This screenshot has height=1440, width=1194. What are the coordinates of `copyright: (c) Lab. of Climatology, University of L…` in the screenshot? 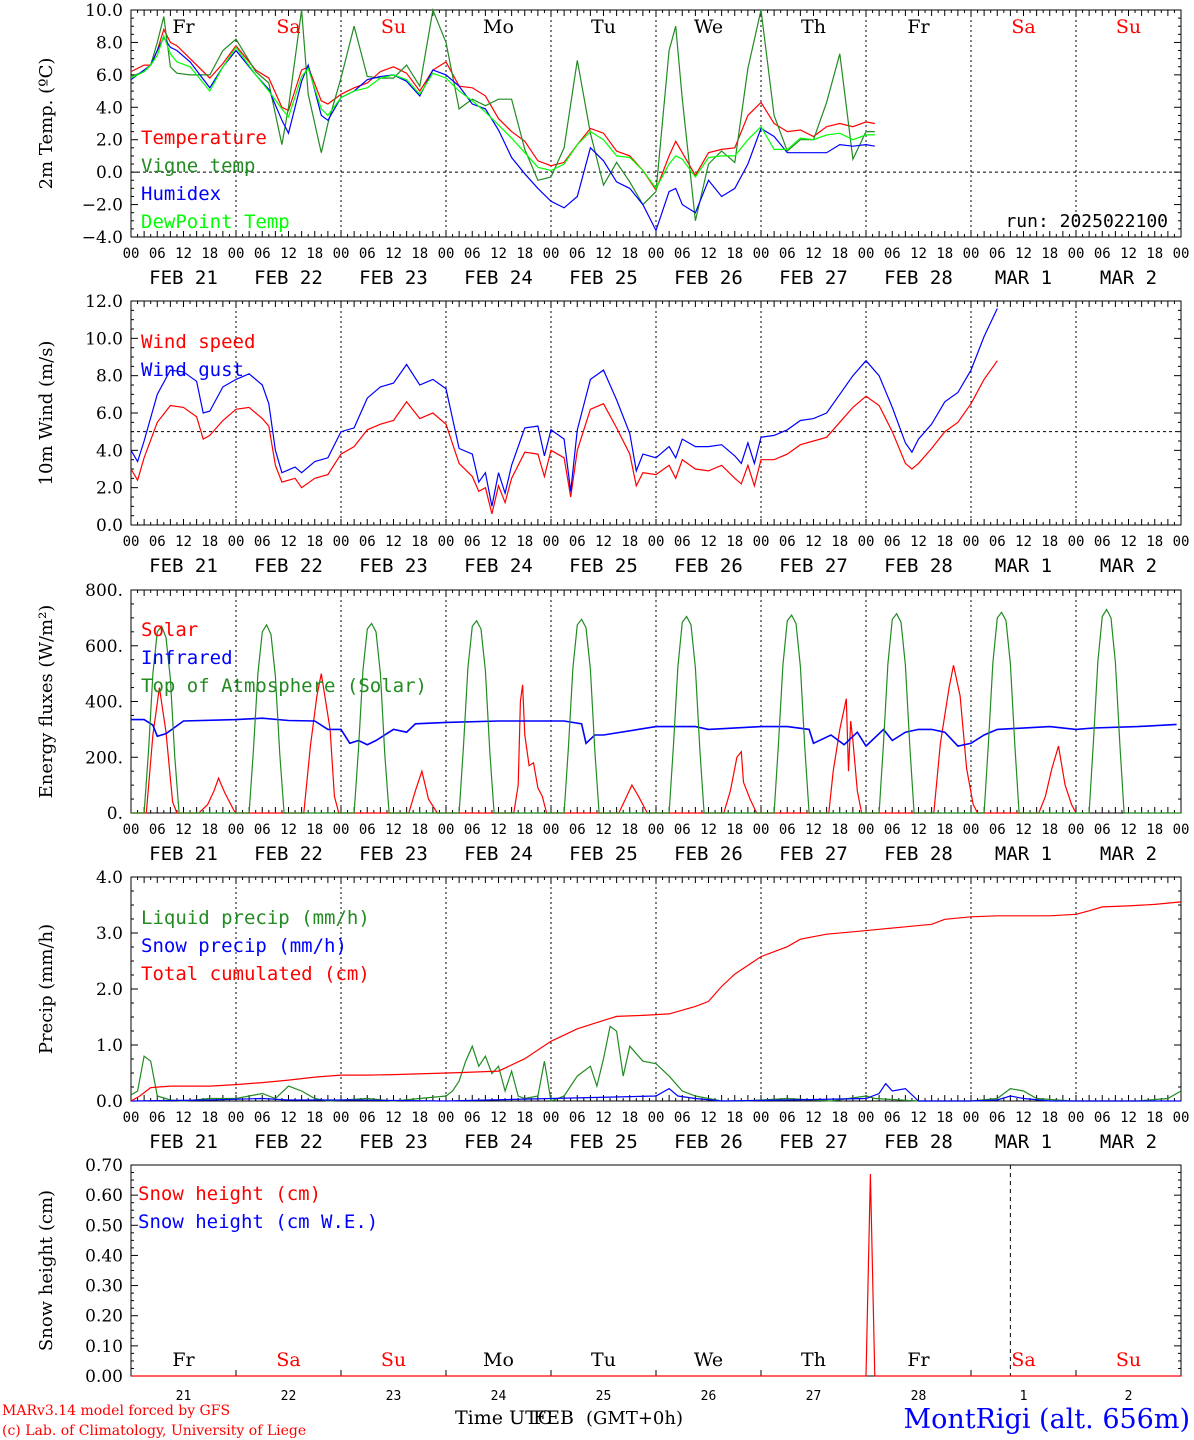 It's located at (154, 1431).